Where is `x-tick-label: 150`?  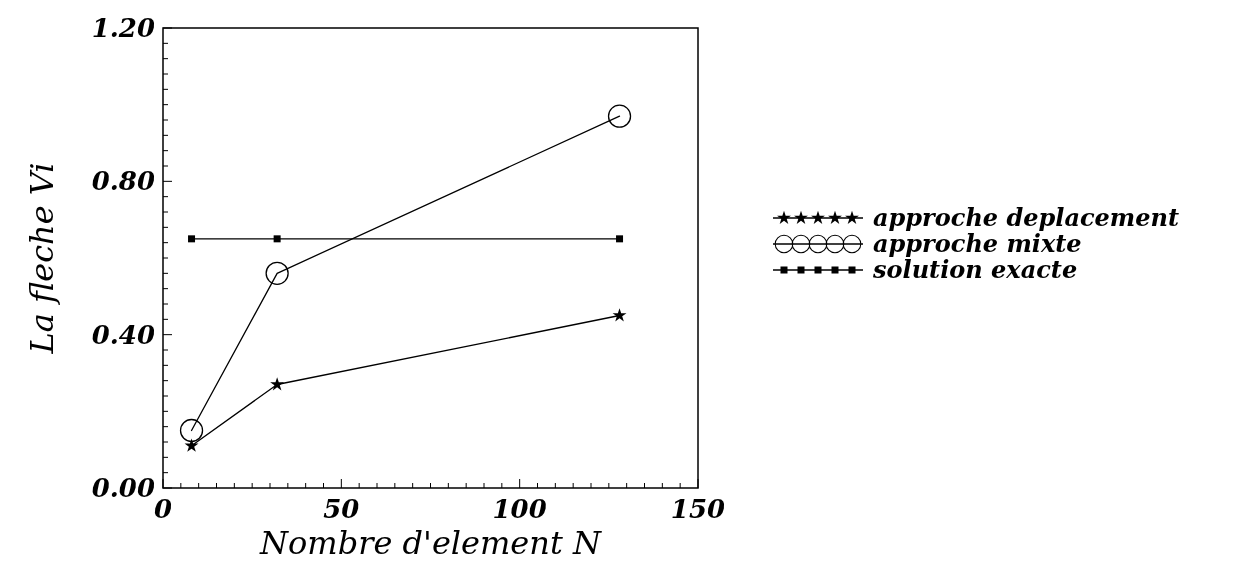
x-tick-label: 150 is located at coordinates (698, 509).